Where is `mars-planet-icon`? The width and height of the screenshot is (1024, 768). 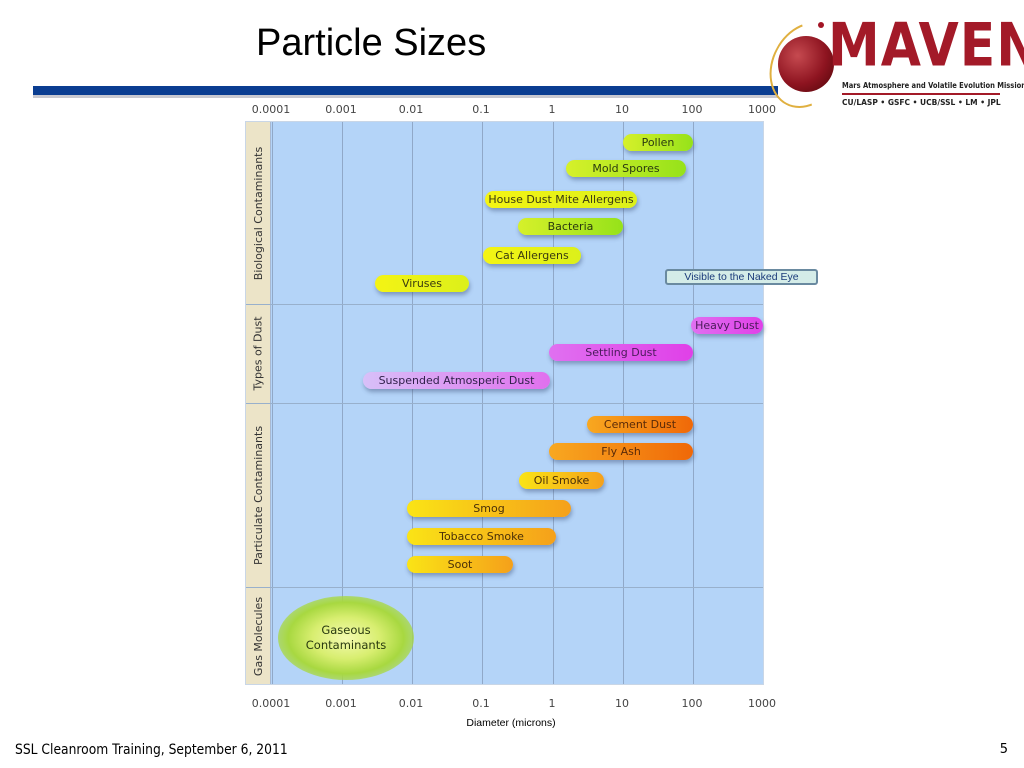 mars-planet-icon is located at coordinates (806, 64).